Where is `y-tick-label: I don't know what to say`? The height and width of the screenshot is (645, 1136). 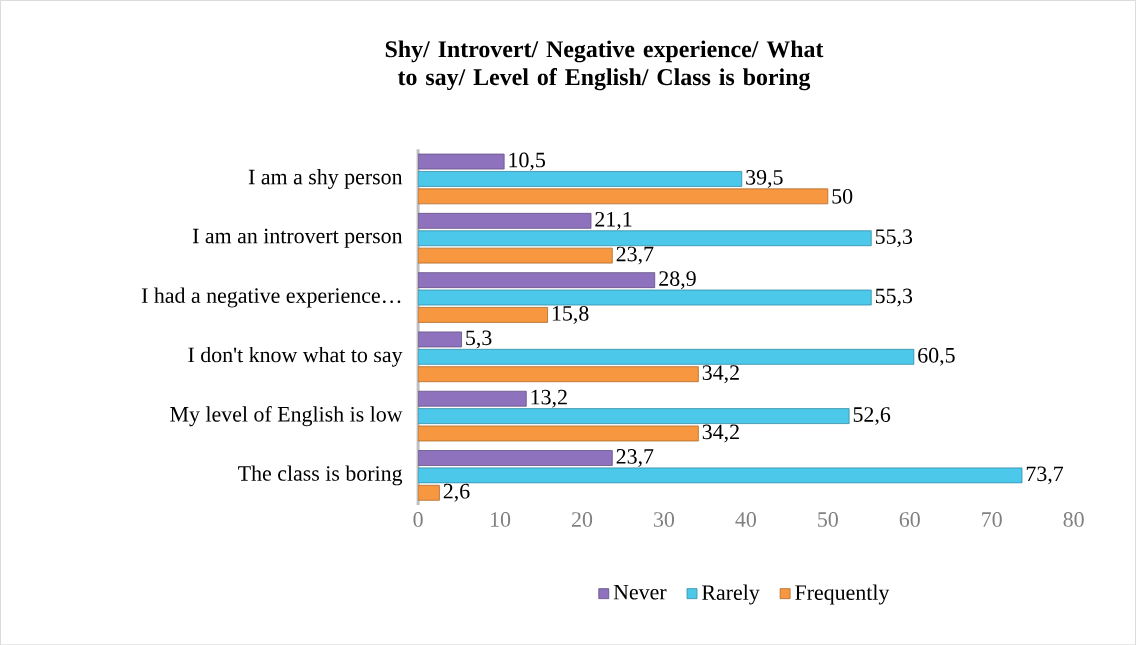
y-tick-label: I don't know what to say is located at coordinates (295, 356).